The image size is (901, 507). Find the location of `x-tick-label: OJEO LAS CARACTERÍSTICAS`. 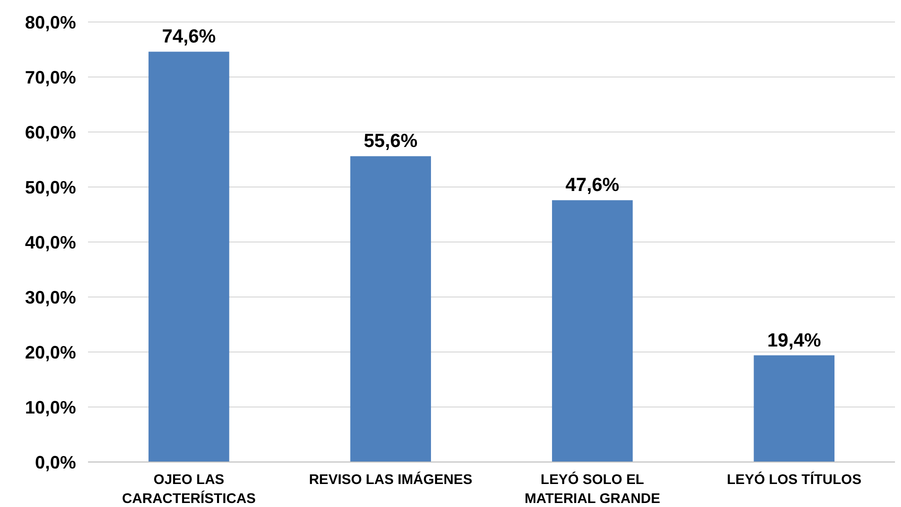

x-tick-label: OJEO LAS CARACTERÍSTICAS is located at coordinates (189, 488).